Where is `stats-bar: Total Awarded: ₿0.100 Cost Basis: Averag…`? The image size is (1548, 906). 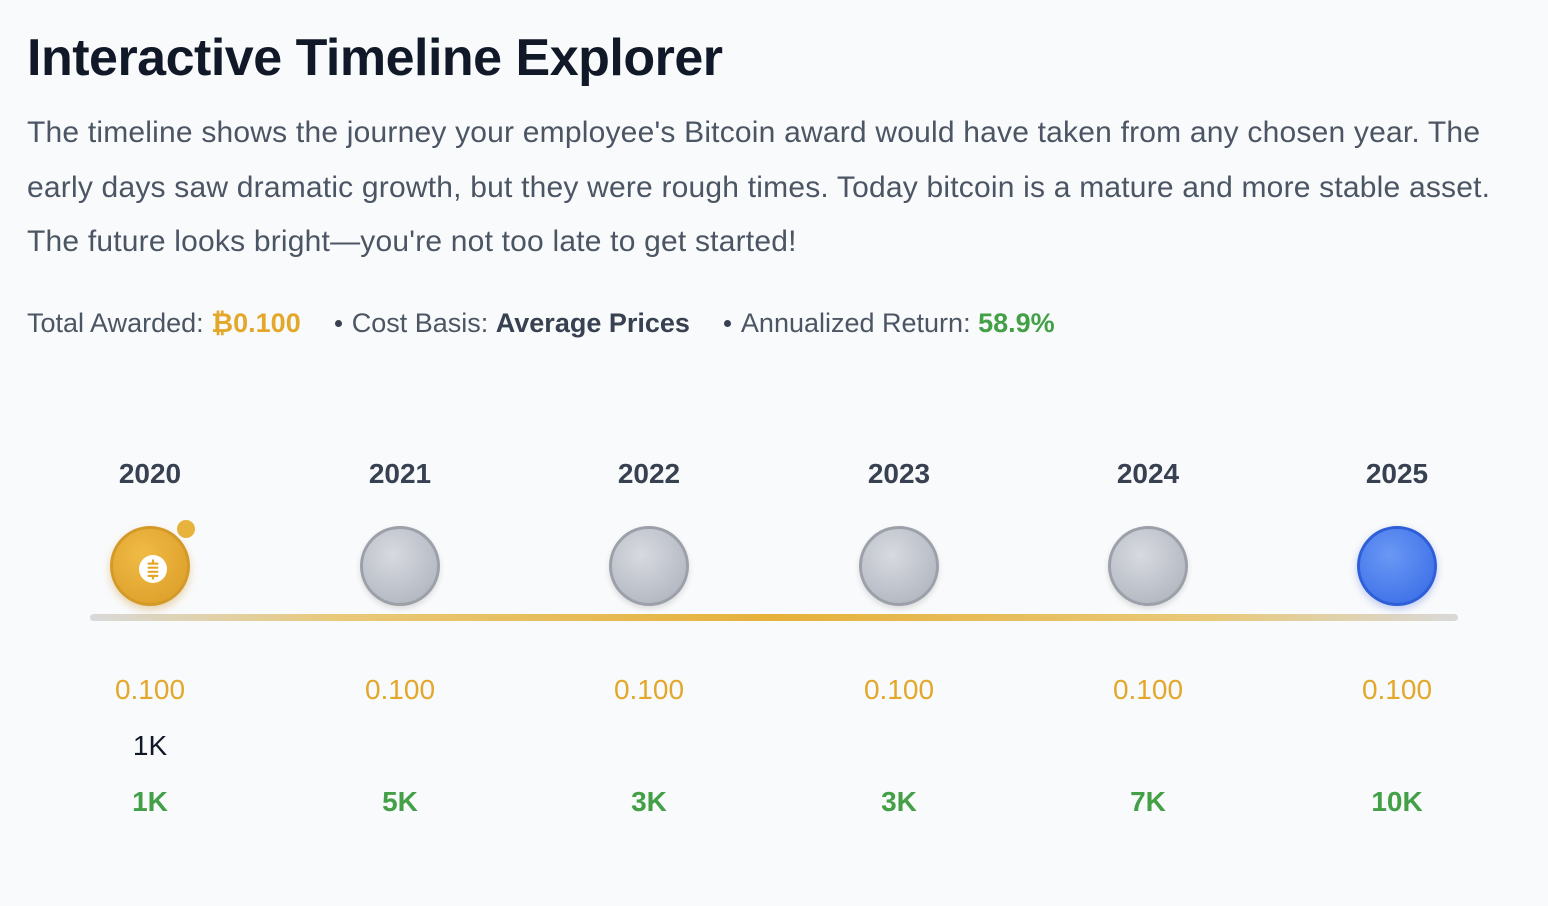 stats-bar: Total Awarded: ₿0.100 Cost Basis: Averag… is located at coordinates (541, 323).